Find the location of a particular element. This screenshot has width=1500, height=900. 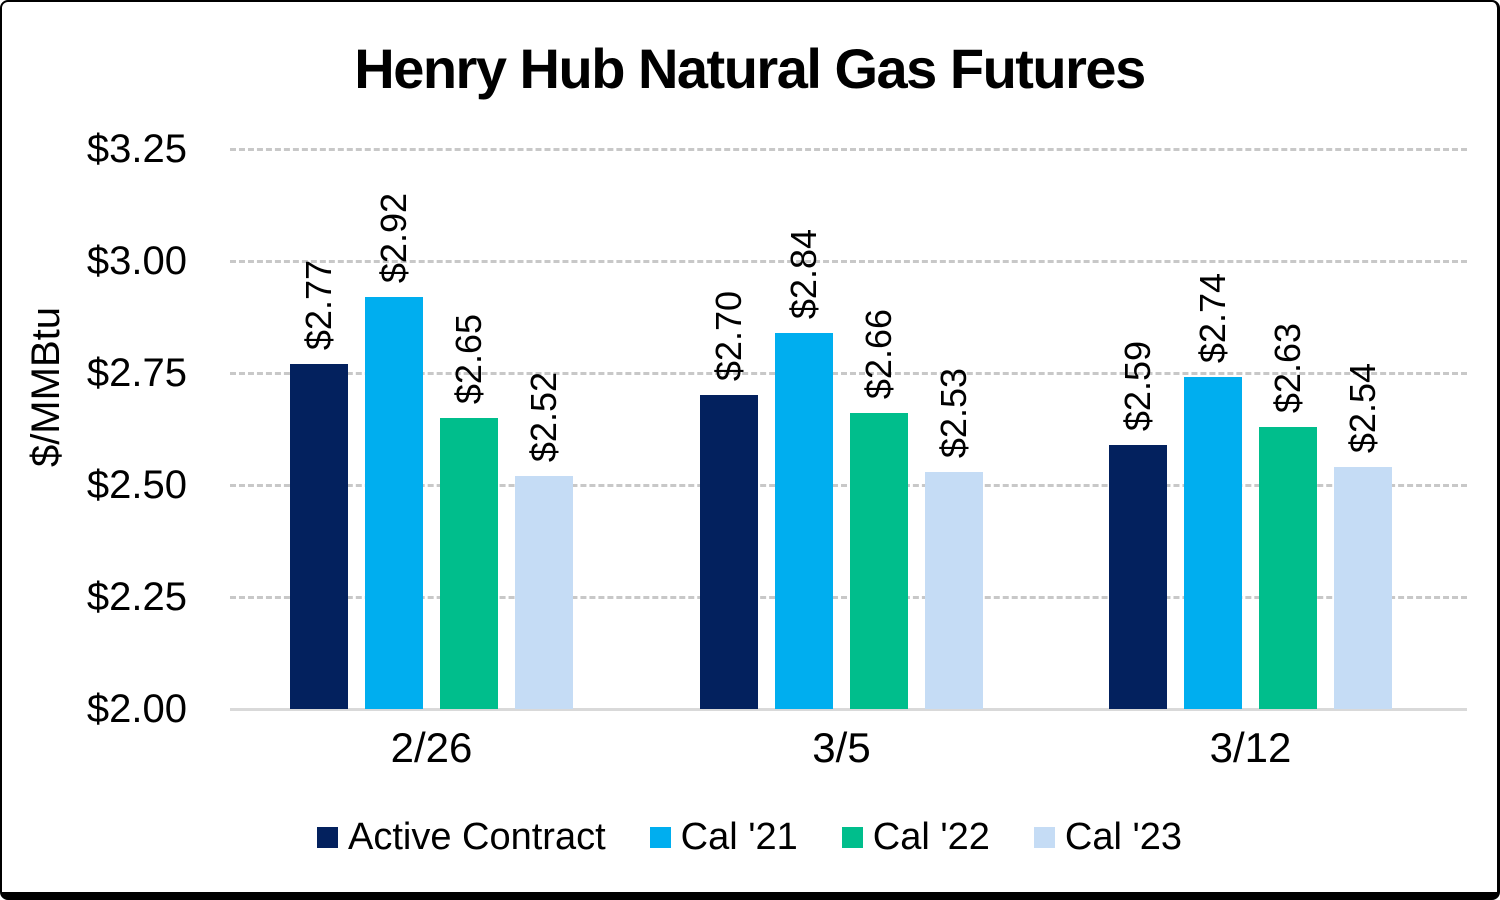

legend-label: Cal '21 is located at coordinates (739, 837).